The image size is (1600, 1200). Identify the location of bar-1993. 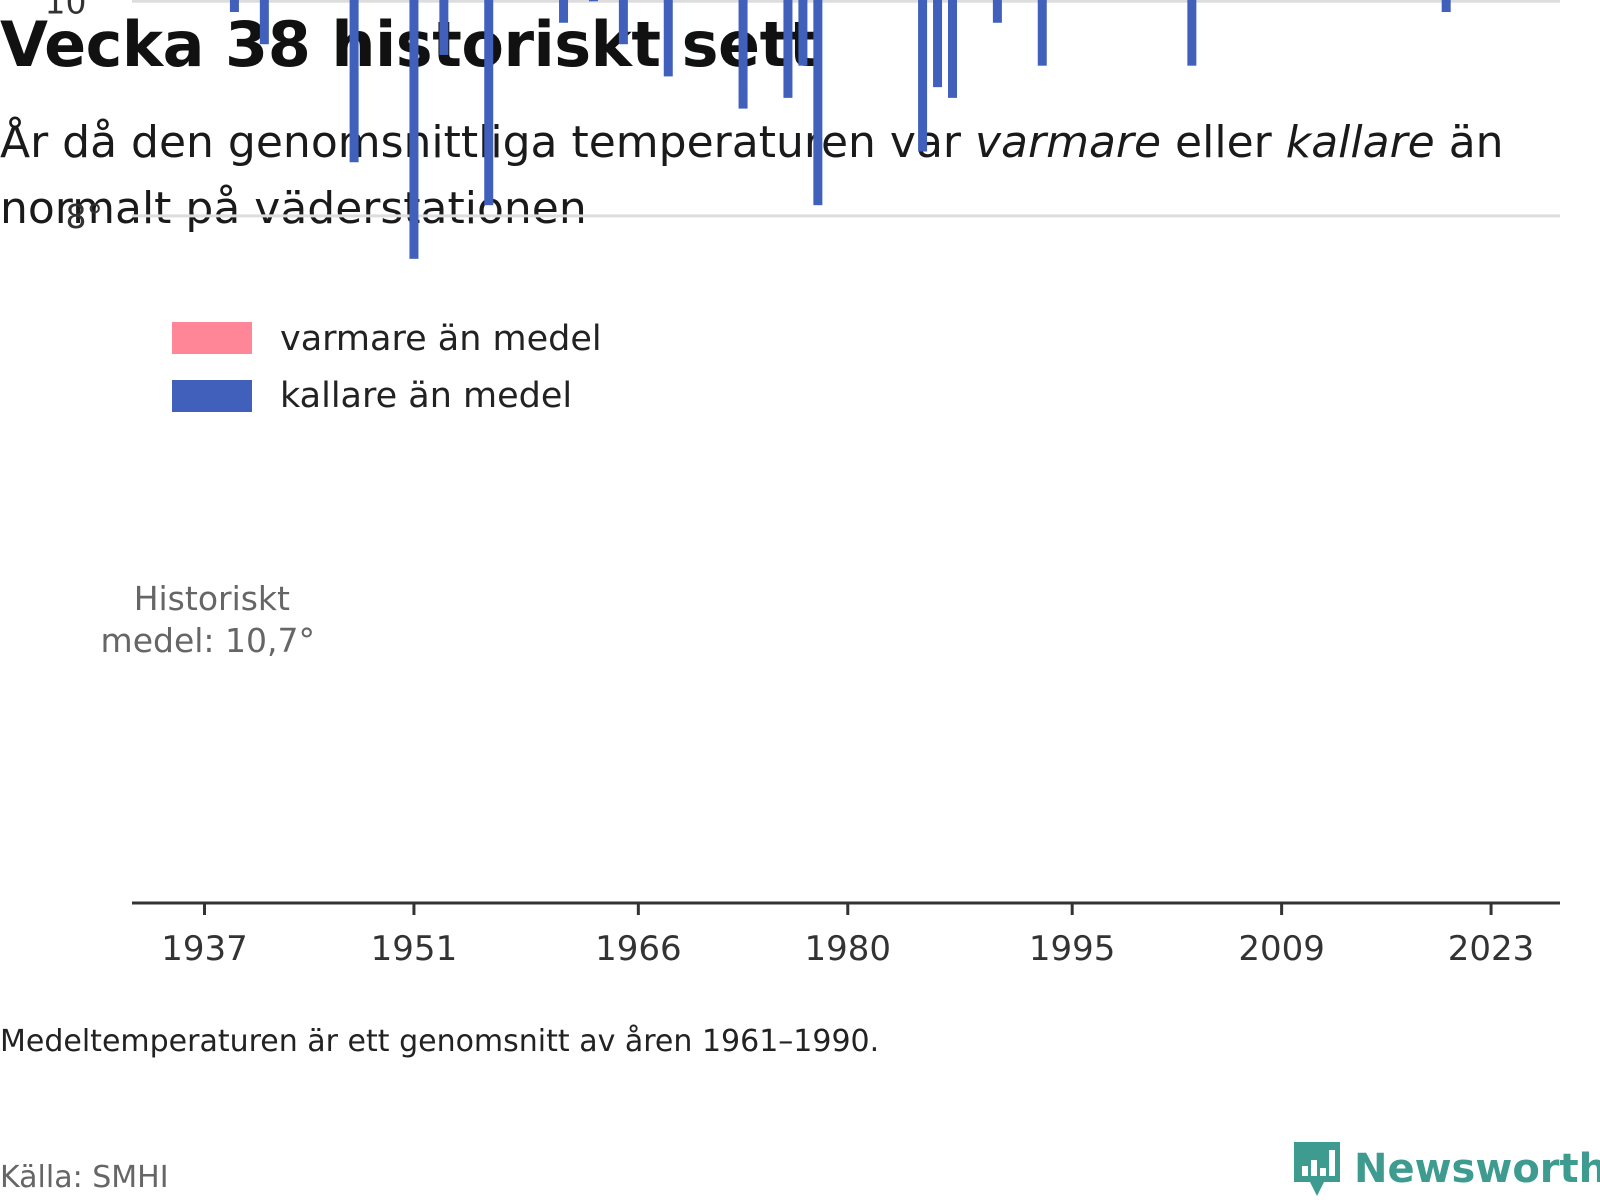
(1042, 33).